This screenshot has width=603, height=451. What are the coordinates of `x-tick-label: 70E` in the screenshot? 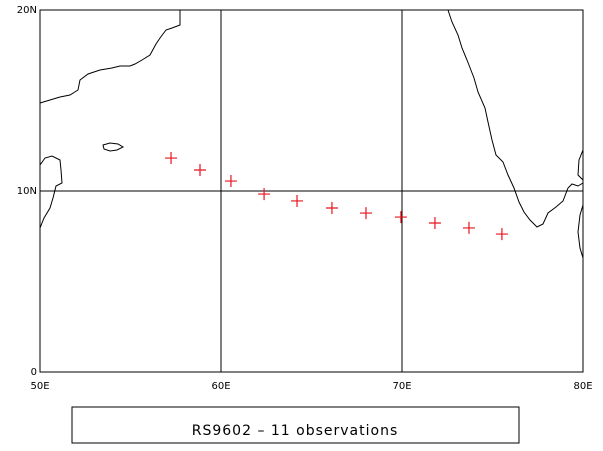 It's located at (401, 386).